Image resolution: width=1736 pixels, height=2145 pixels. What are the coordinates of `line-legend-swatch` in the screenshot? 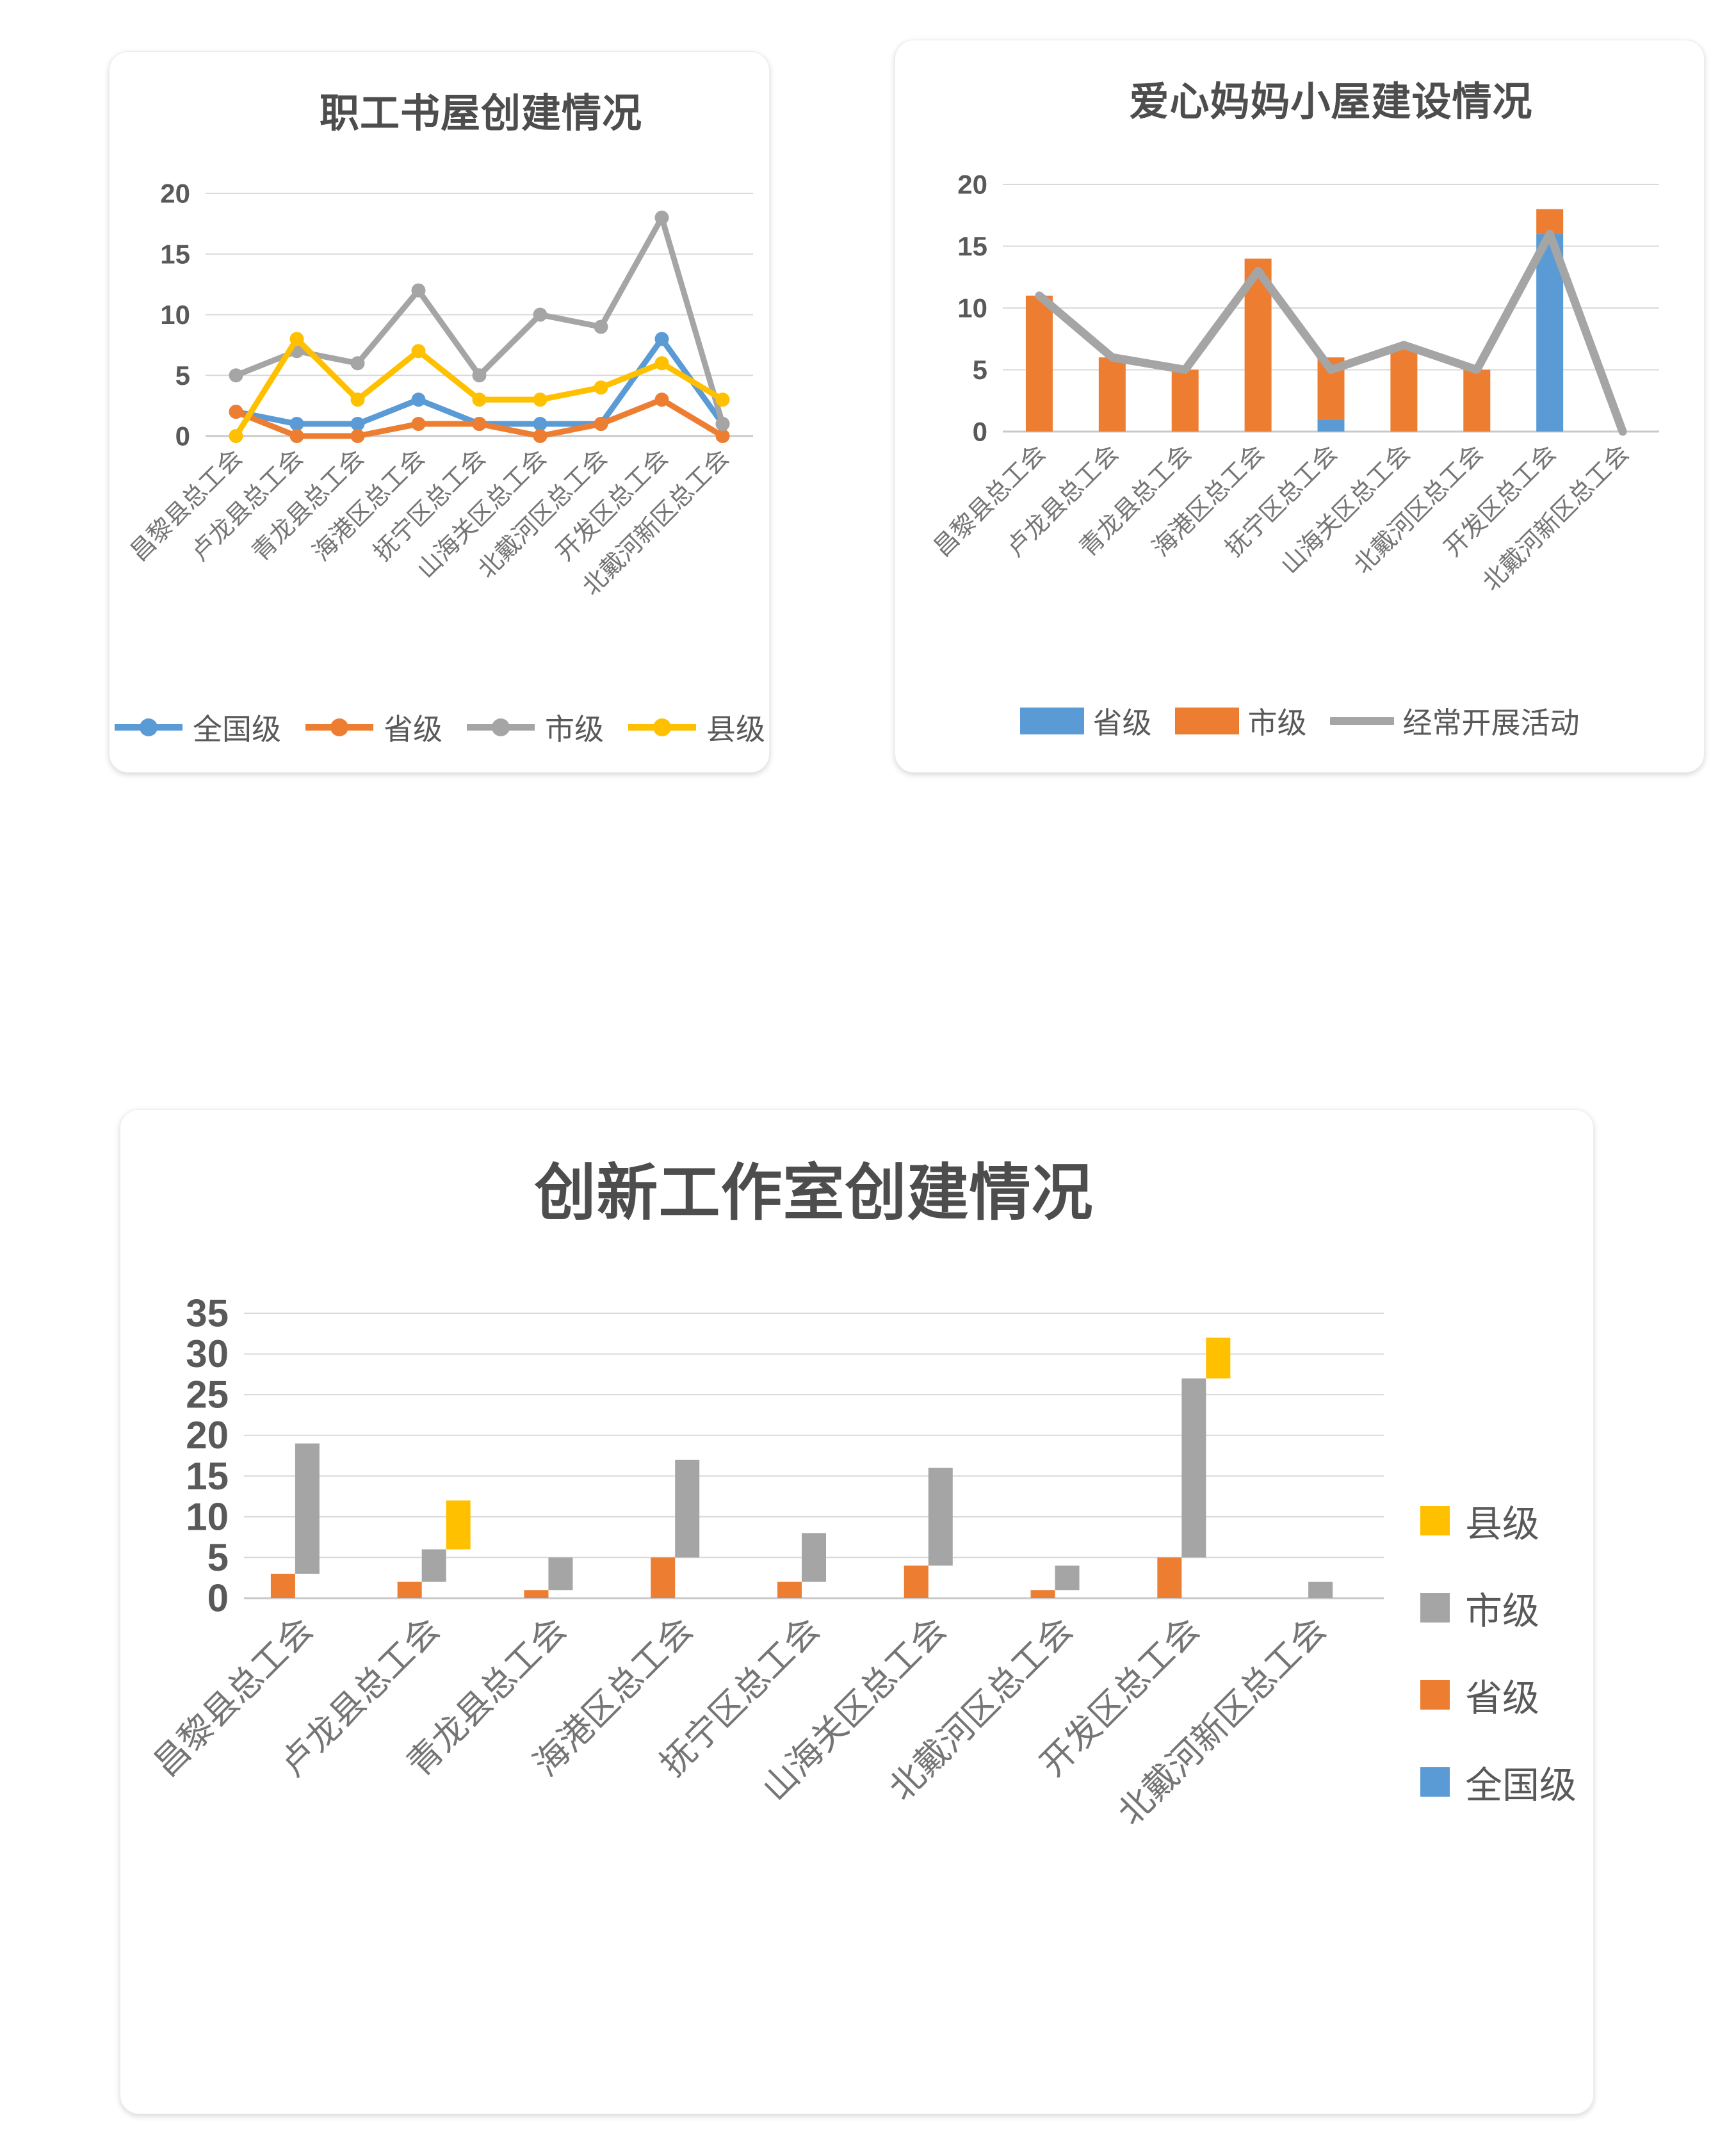 It's located at (1361, 721).